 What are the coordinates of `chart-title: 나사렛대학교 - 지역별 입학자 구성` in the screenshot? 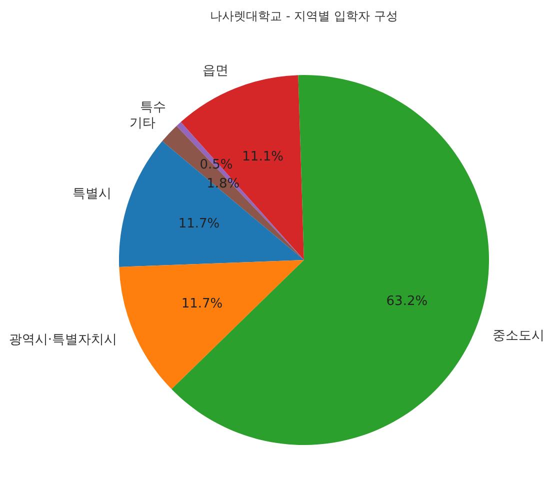 It's located at (304, 16).